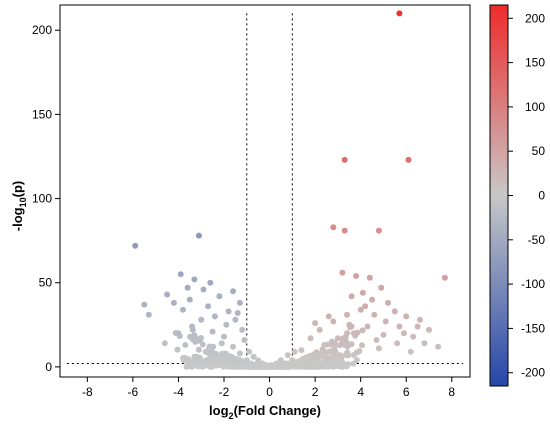 The width and height of the screenshot is (550, 425). What do you see at coordinates (533, 328) in the screenshot?
I see `colorbar-tick-label: -150` at bounding box center [533, 328].